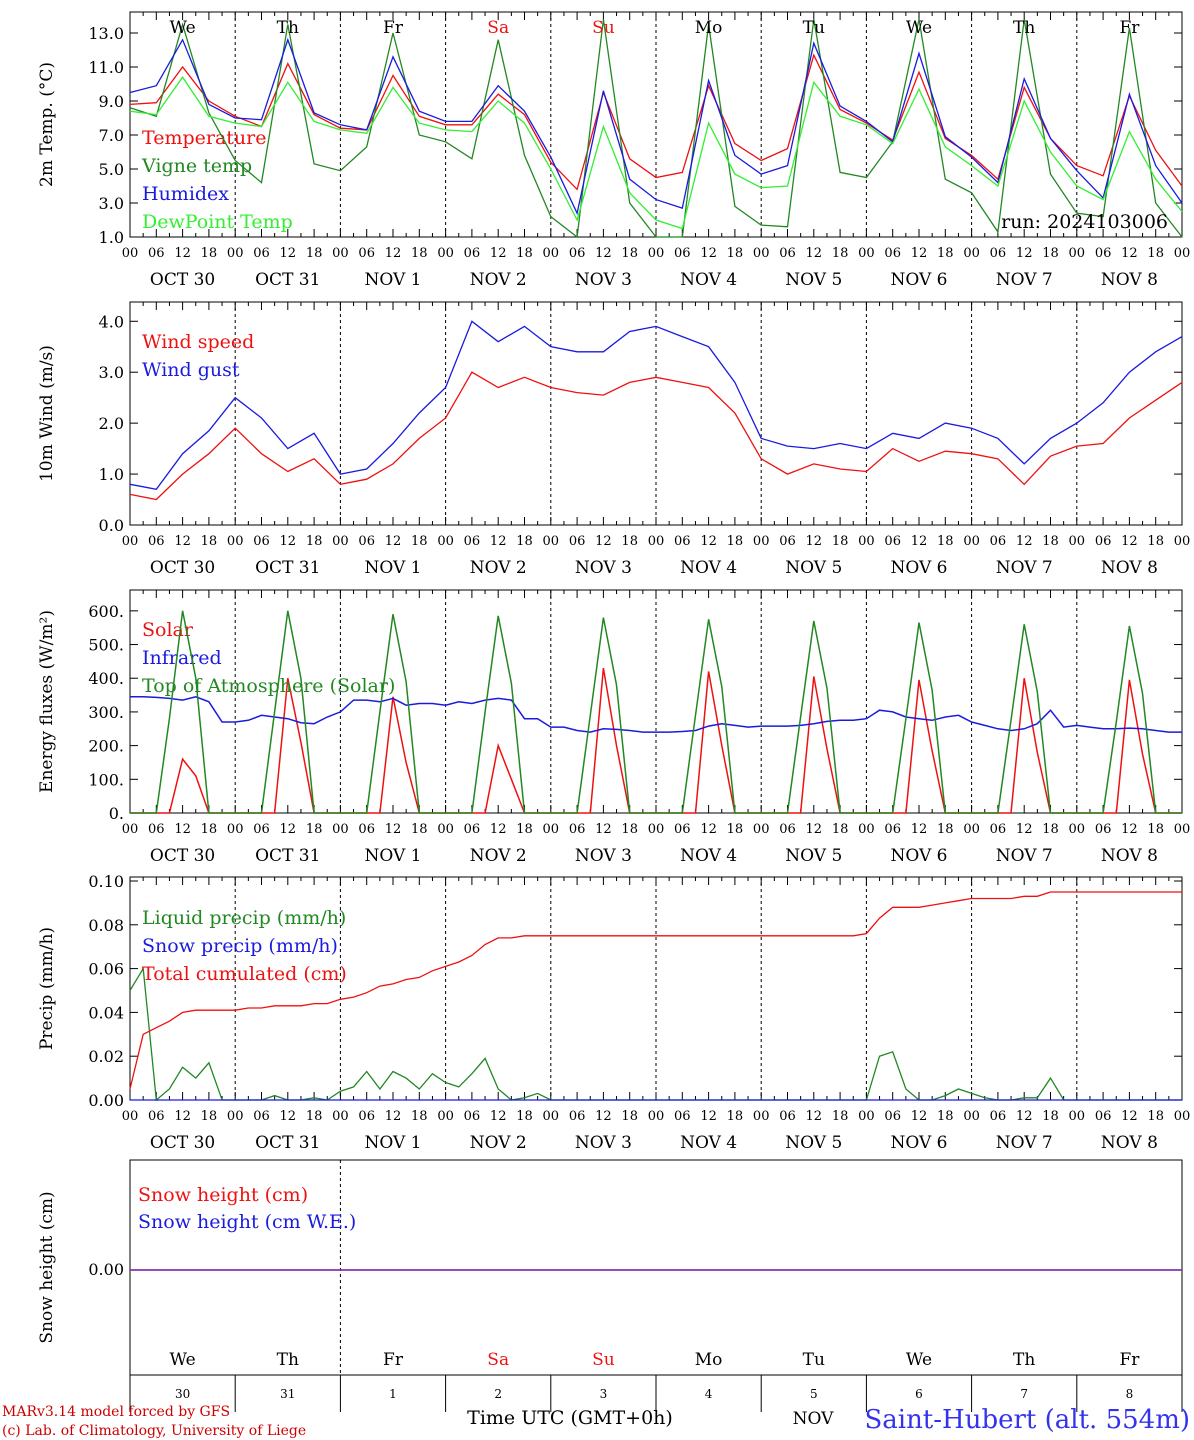  I want to click on weekday-label: Sa, so click(498, 28).